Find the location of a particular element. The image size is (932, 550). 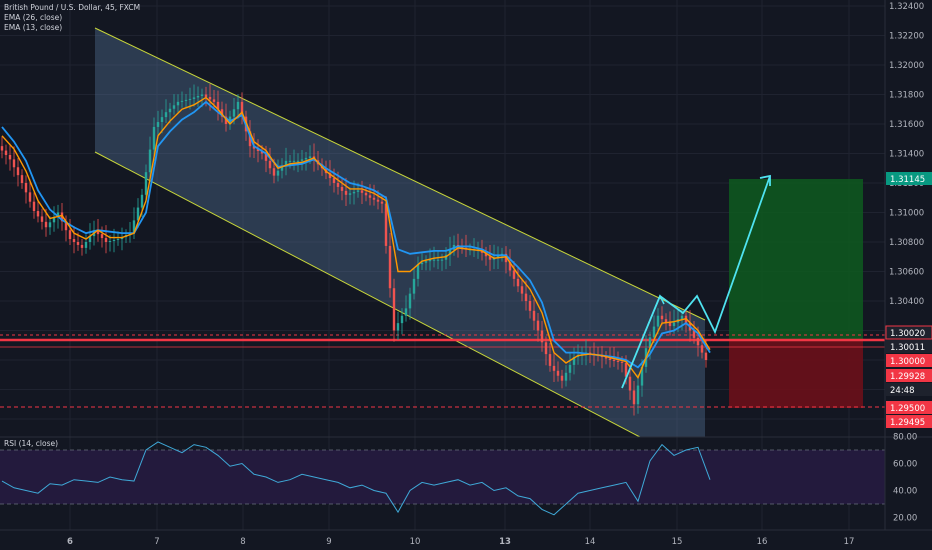

forecast-arrowhead-icon is located at coordinates (765, 180).